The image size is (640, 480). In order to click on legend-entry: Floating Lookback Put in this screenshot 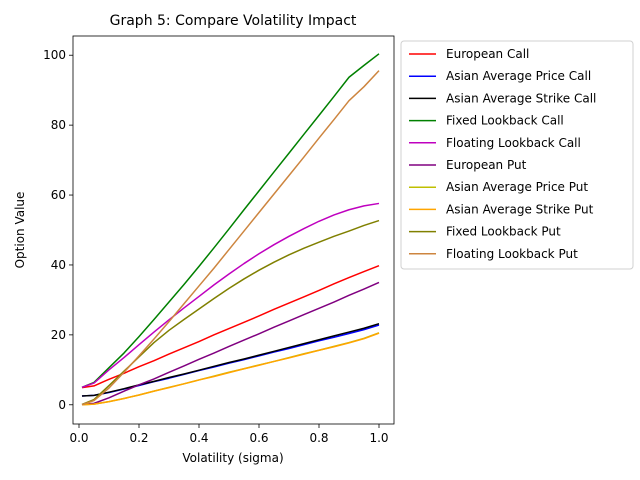, I will do `click(512, 254)`.